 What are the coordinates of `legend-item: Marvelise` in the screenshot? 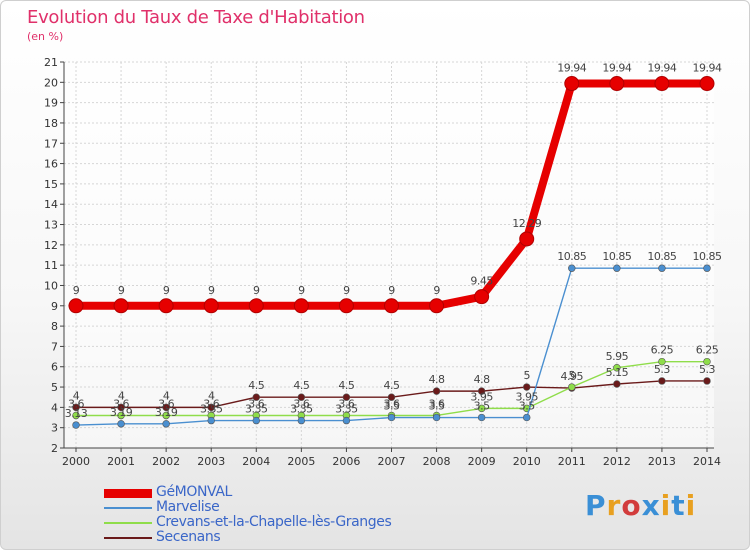 It's located at (314, 507).